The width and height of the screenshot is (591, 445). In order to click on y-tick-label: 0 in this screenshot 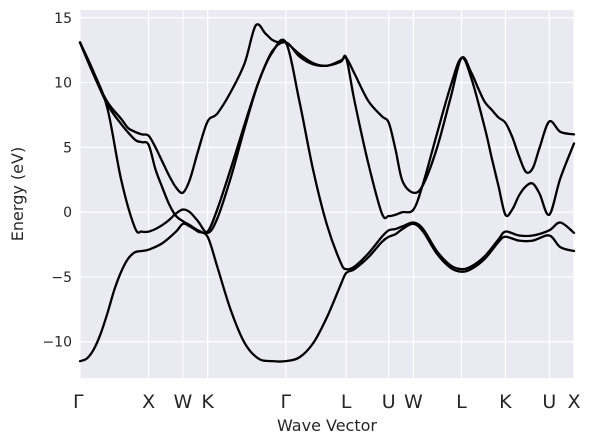, I will do `click(67, 213)`.